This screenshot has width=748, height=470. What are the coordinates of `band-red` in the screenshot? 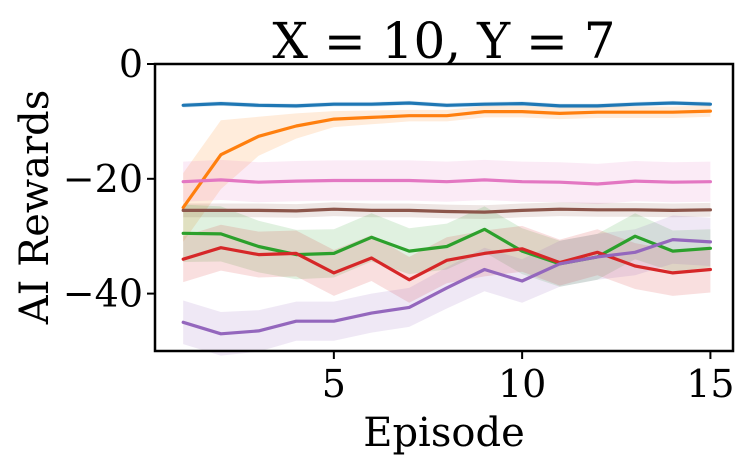 It's located at (447, 263).